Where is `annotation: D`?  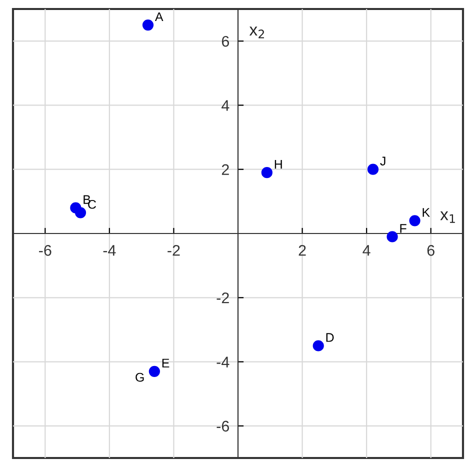 annotation: D is located at coordinates (330, 337).